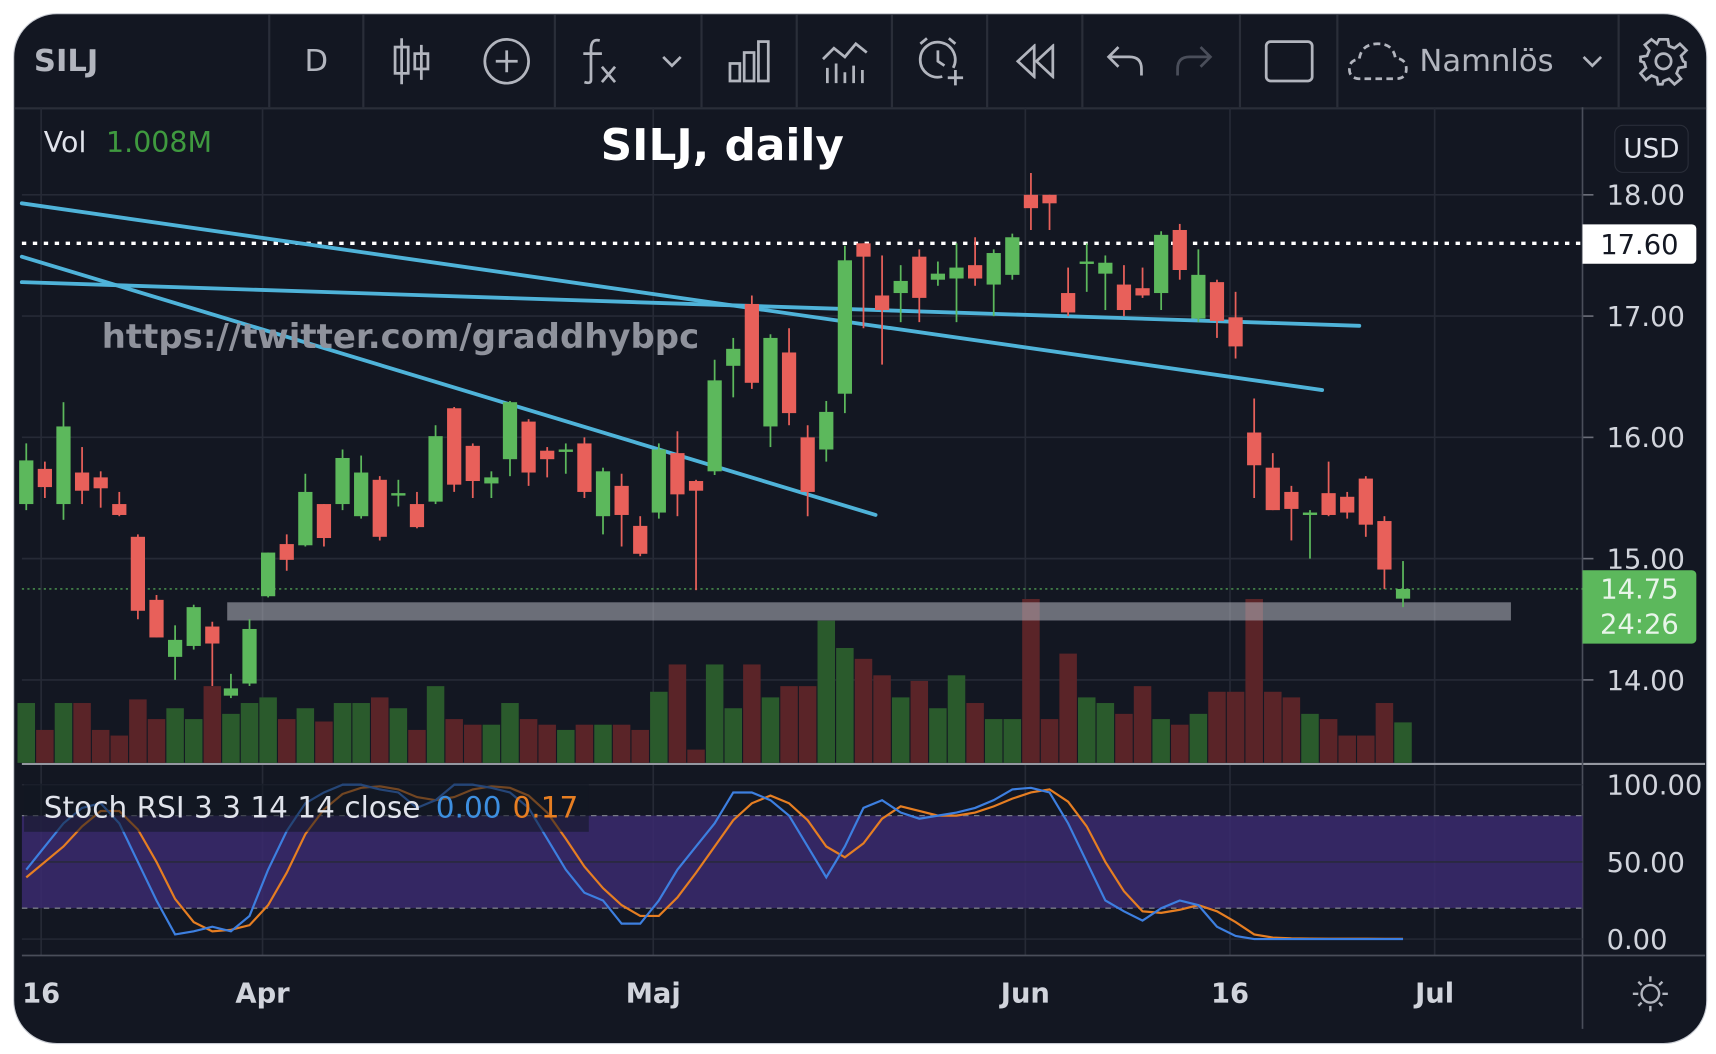  What do you see at coordinates (1650, 993) in the screenshot?
I see `axis-settings-button` at bounding box center [1650, 993].